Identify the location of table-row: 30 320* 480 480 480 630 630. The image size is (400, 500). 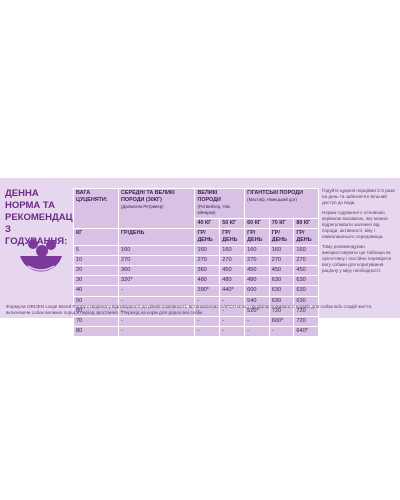
(196, 281).